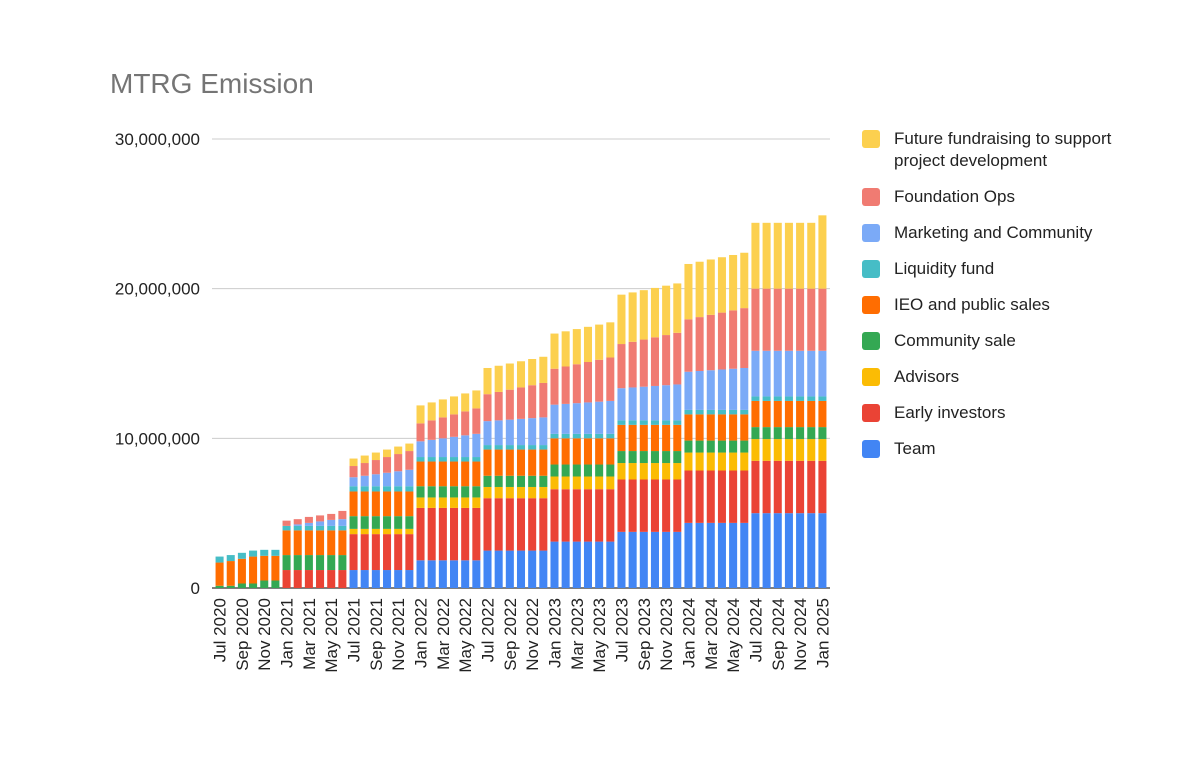 Image resolution: width=1200 pixels, height=770 pixels. What do you see at coordinates (915, 448) in the screenshot?
I see `legend-label: Team` at bounding box center [915, 448].